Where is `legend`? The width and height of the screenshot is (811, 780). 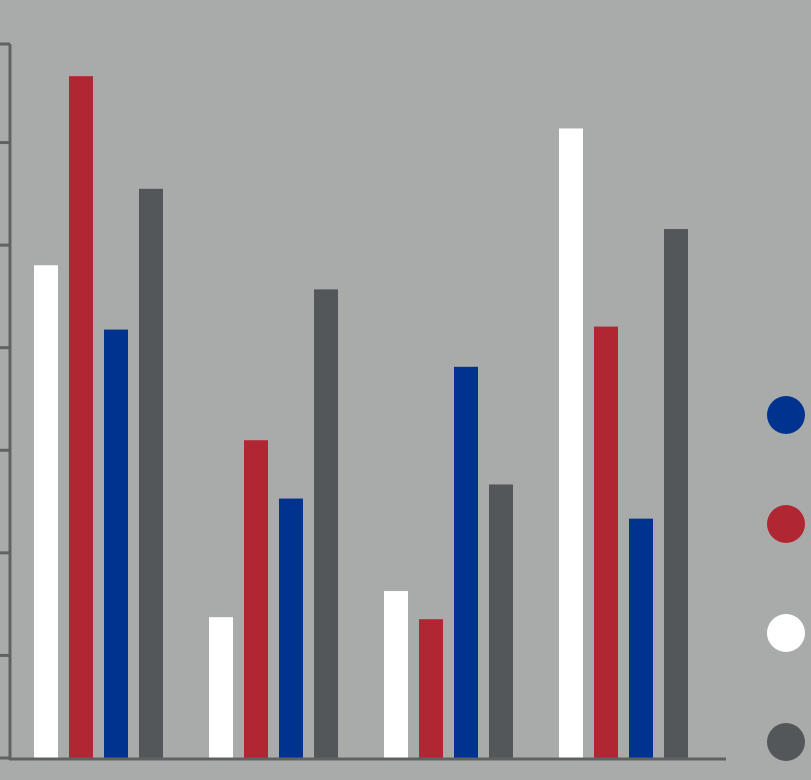
legend is located at coordinates (786, 578).